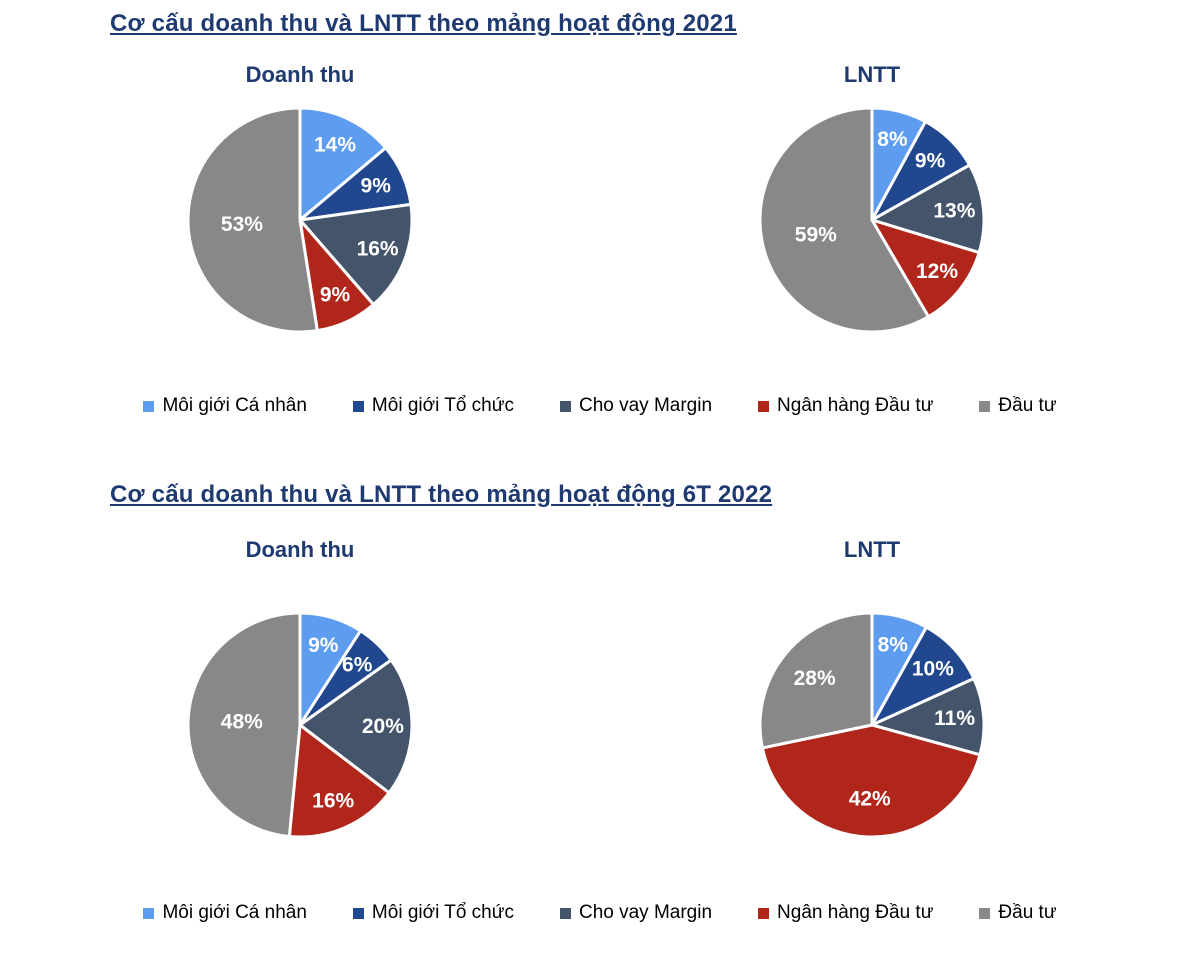 This screenshot has width=1200, height=964. I want to click on pie-slice-label: 59%, so click(816, 235).